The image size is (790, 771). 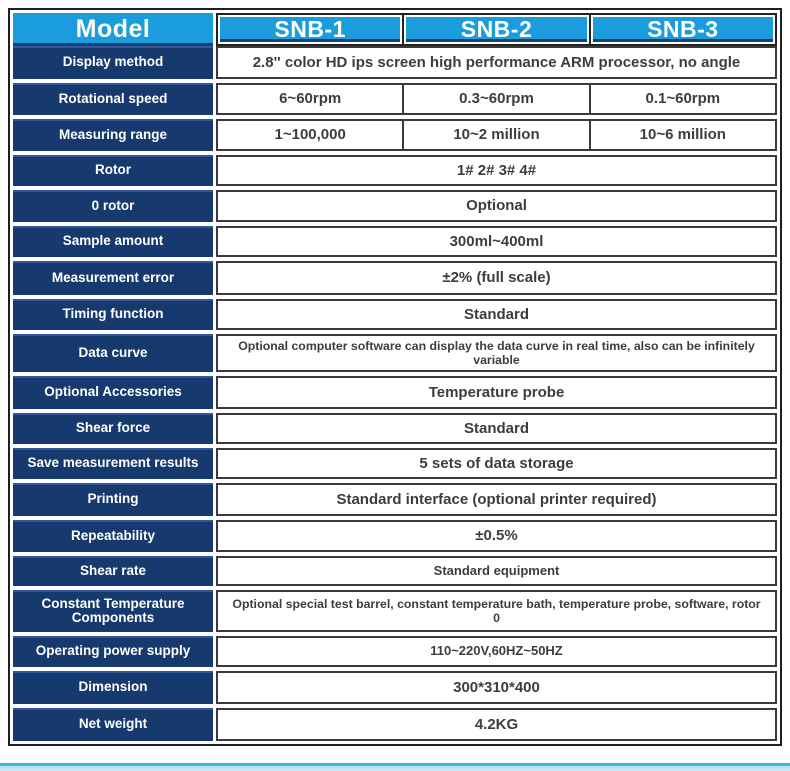 I want to click on spec-cell: 0.3~60rpm, so click(x=497, y=99).